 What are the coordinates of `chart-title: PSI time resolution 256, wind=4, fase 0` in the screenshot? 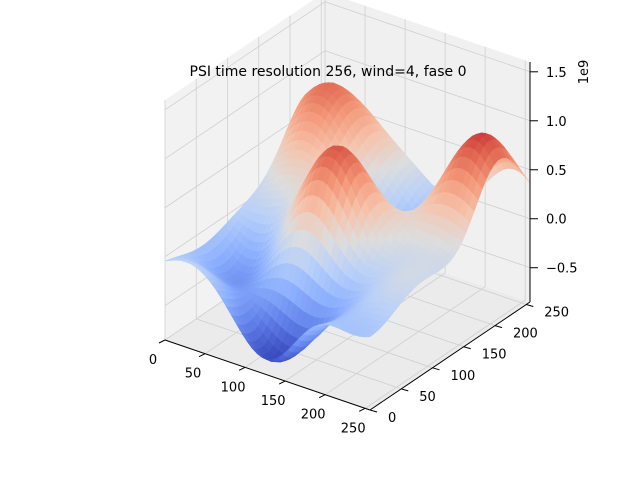 It's located at (328, 72).